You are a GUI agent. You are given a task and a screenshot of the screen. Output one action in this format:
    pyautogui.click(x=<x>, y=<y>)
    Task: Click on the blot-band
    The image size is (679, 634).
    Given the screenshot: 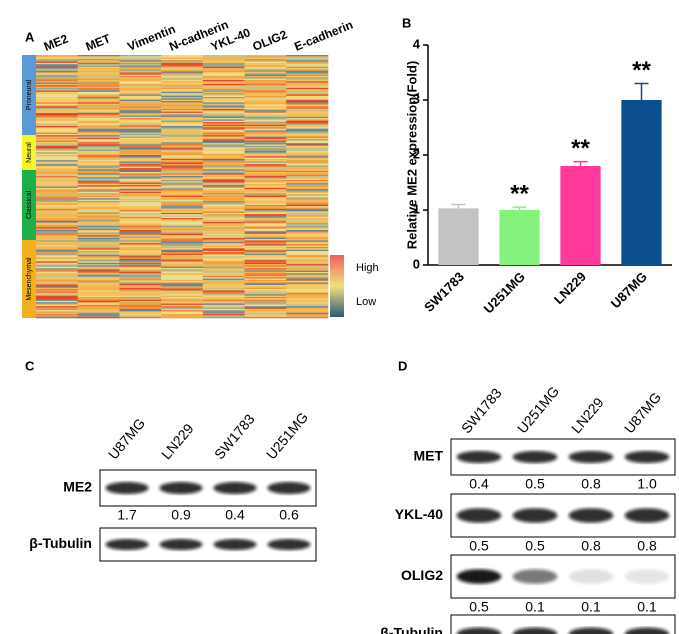 What is the action you would take?
    pyautogui.click(x=647, y=515)
    